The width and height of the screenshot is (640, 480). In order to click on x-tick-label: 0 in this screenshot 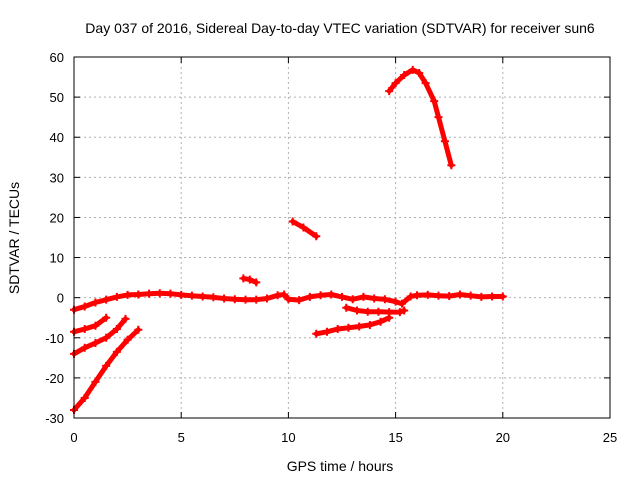, I will do `click(73, 437)`.